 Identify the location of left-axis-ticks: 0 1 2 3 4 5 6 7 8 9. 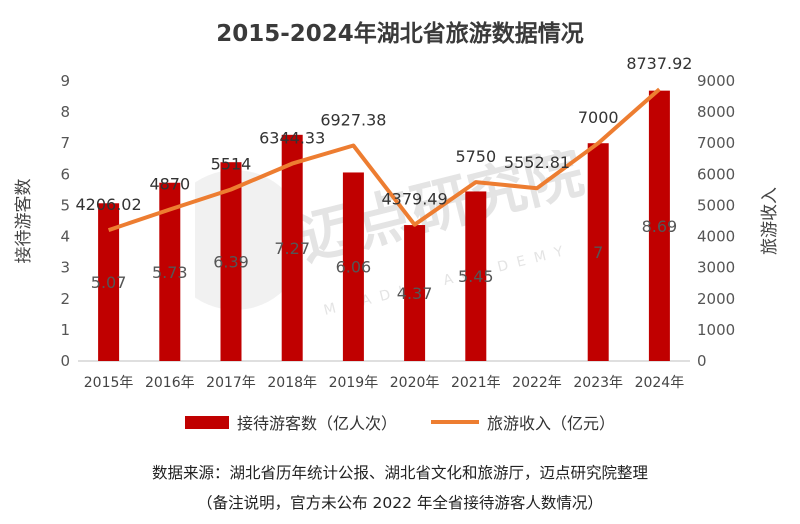
(65, 221).